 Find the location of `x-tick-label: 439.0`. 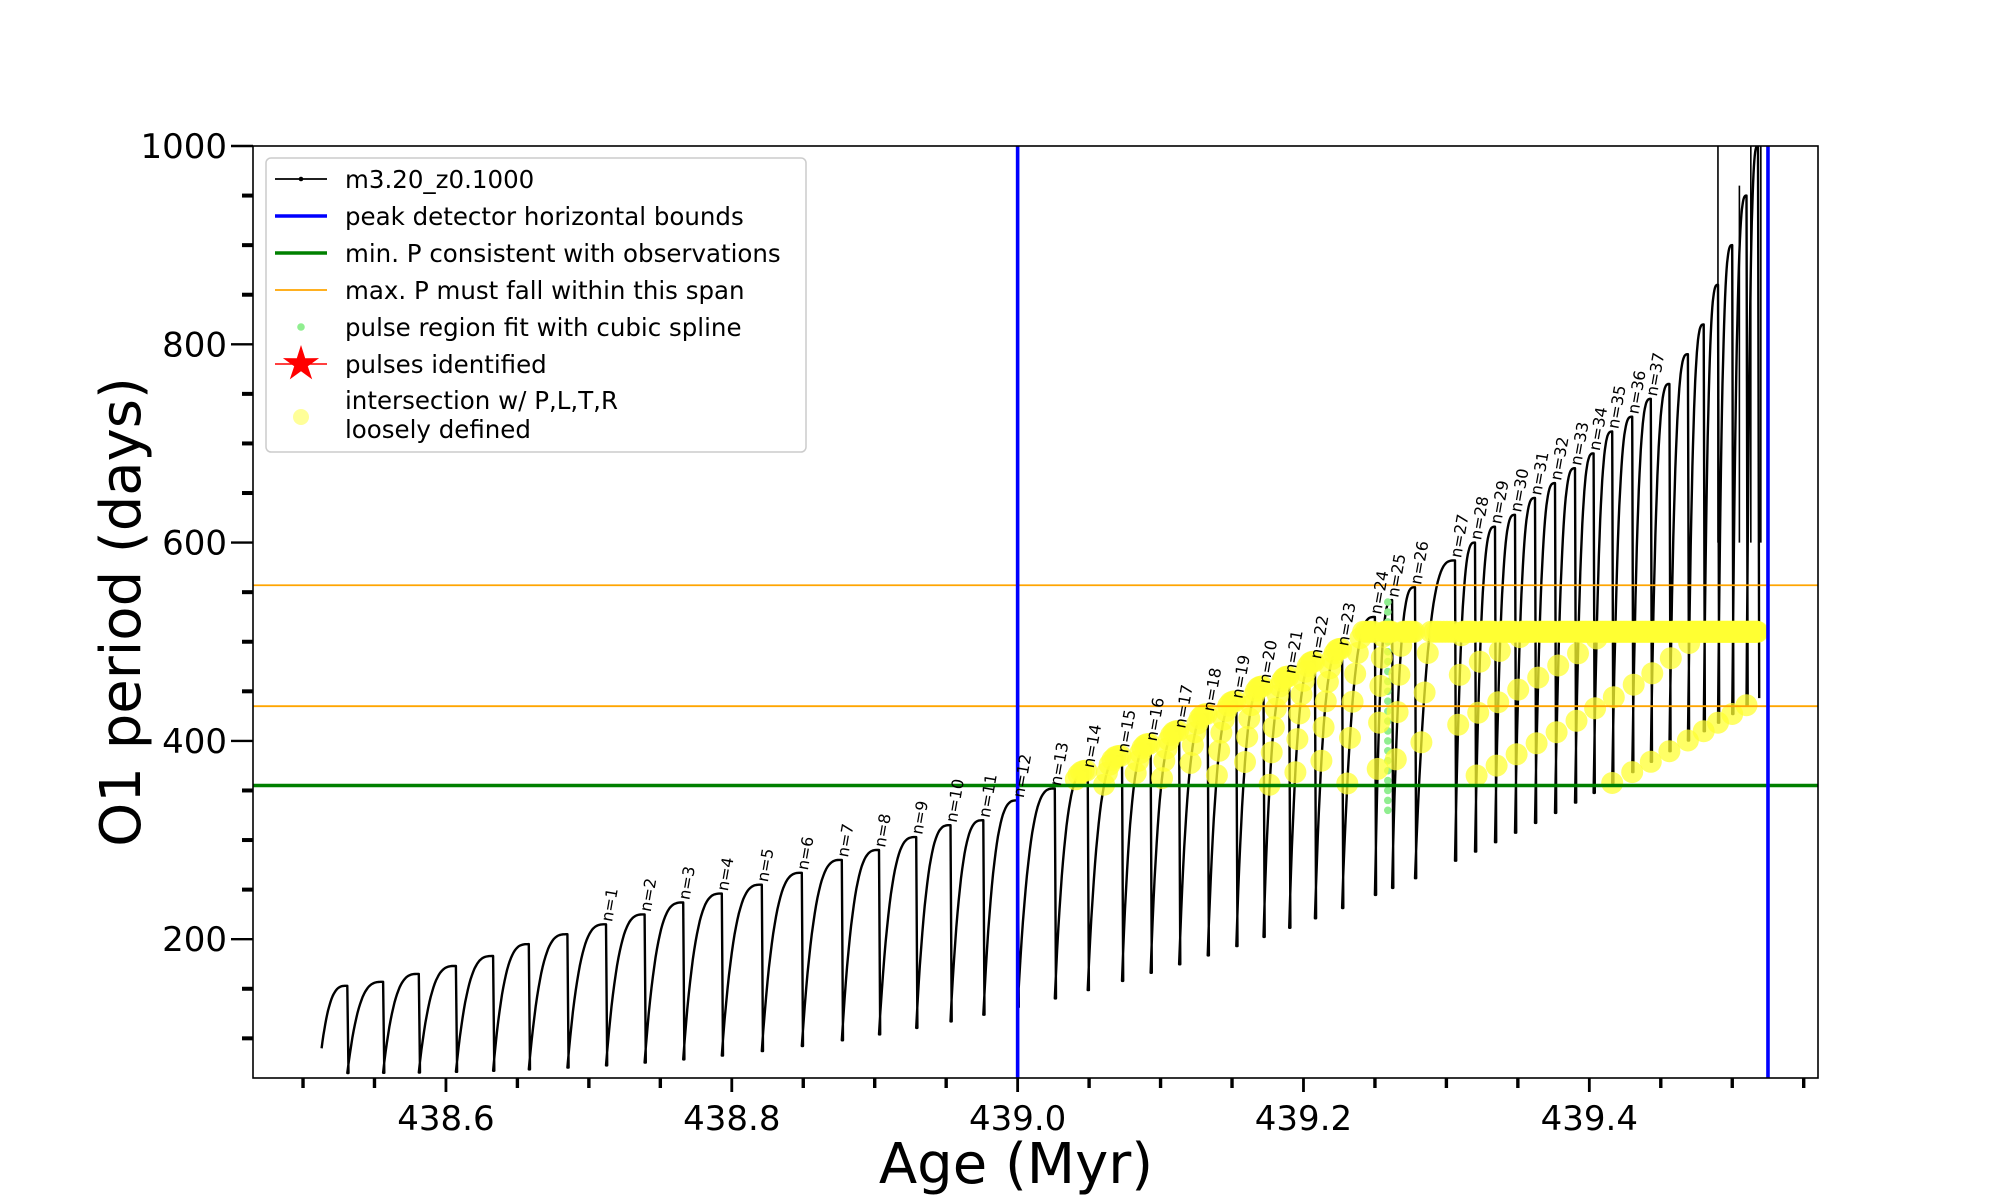

x-tick-label: 439.0 is located at coordinates (1017, 1119).